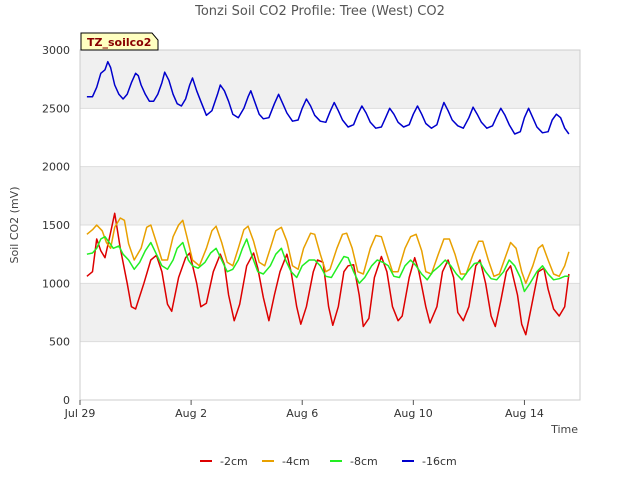 This screenshot has height=484, width=640. What do you see at coordinates (364, 461) in the screenshot?
I see `legend-label: -8cm` at bounding box center [364, 461].